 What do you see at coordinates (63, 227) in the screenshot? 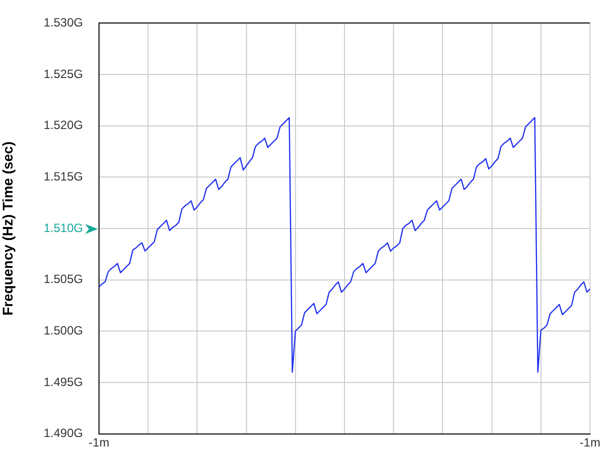
I see `y-tick-label: 1.510G` at bounding box center [63, 227].